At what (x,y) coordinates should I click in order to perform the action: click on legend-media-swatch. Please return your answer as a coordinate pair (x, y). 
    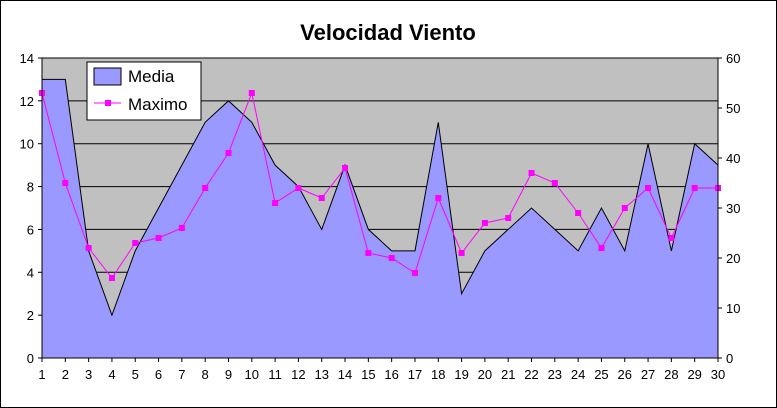
    Looking at the image, I should click on (107, 76).